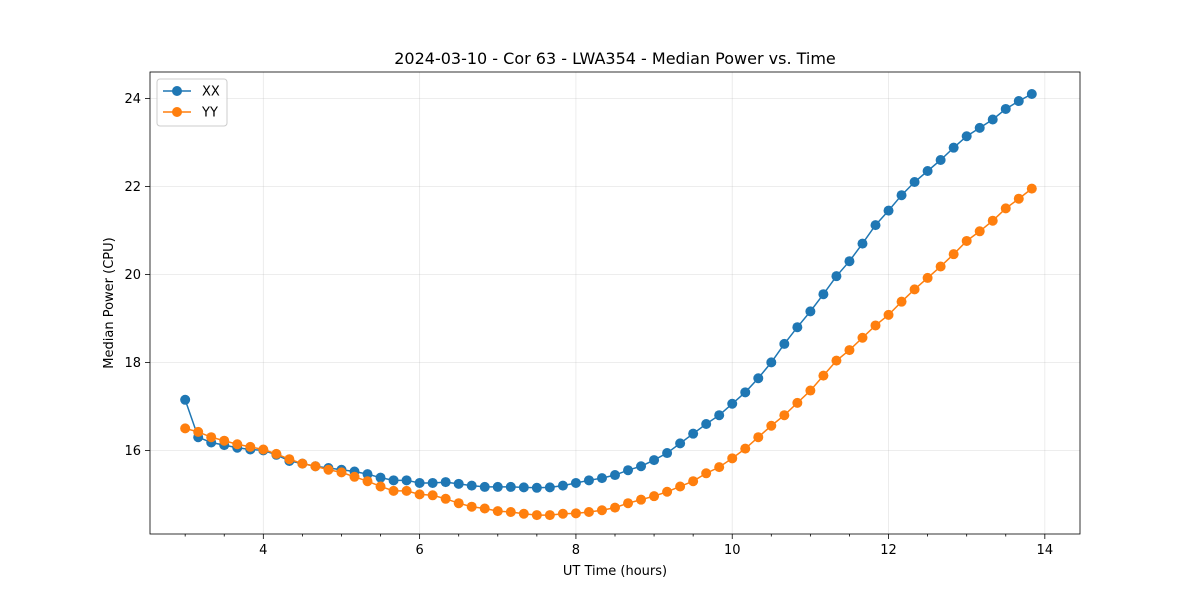  I want to click on y-tick-label: 20, so click(132, 275).